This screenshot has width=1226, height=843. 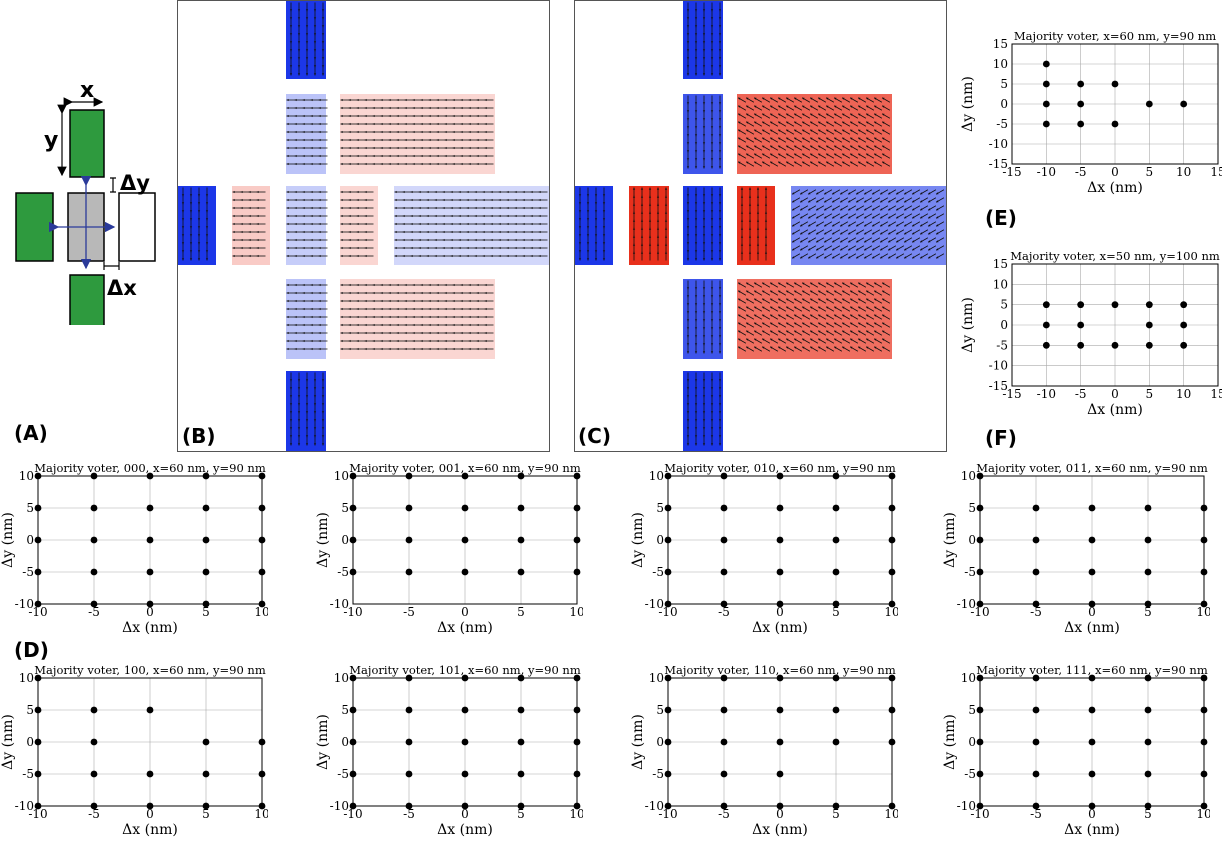 I want to click on output-magnet, so click(x=137, y=227).